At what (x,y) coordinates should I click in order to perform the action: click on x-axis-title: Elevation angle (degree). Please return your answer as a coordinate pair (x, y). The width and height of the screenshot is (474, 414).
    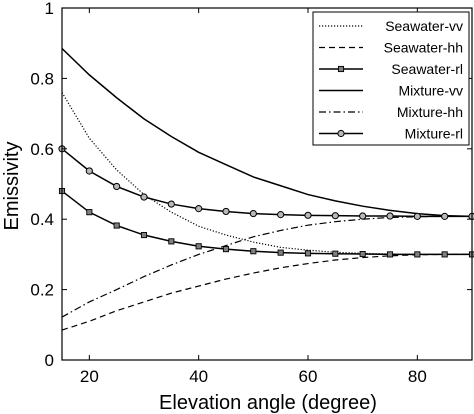
    Looking at the image, I should click on (268, 403).